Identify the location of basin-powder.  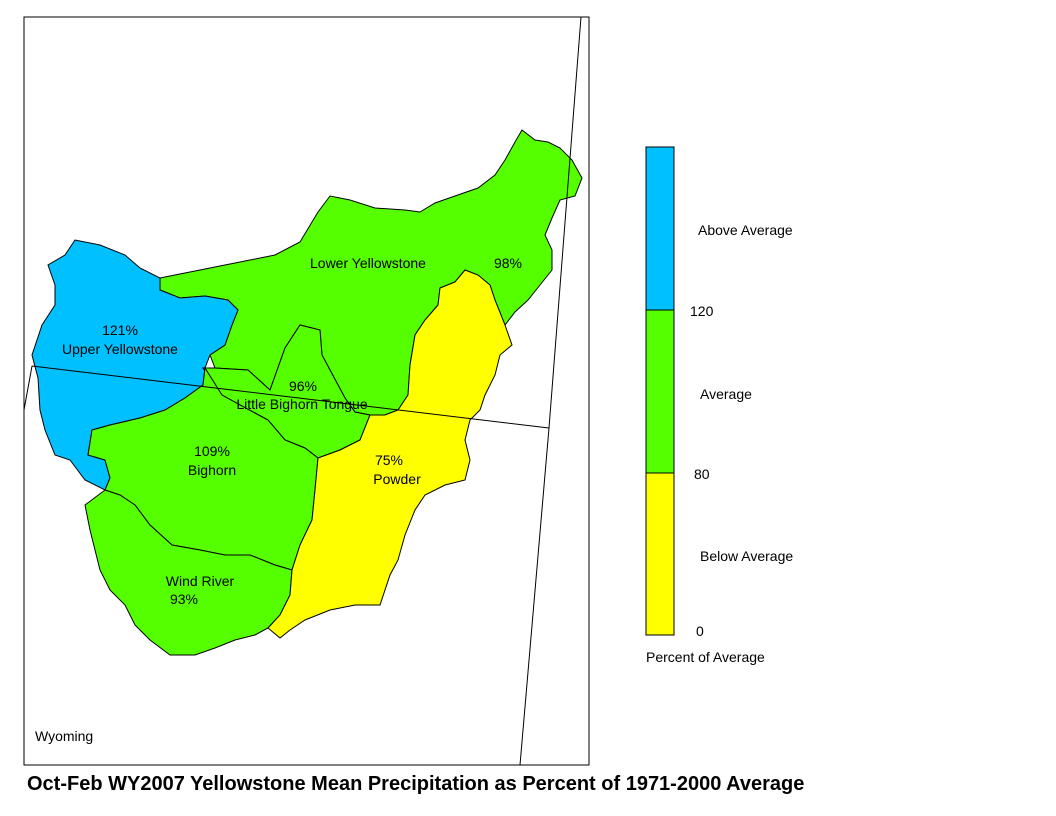
(390, 454).